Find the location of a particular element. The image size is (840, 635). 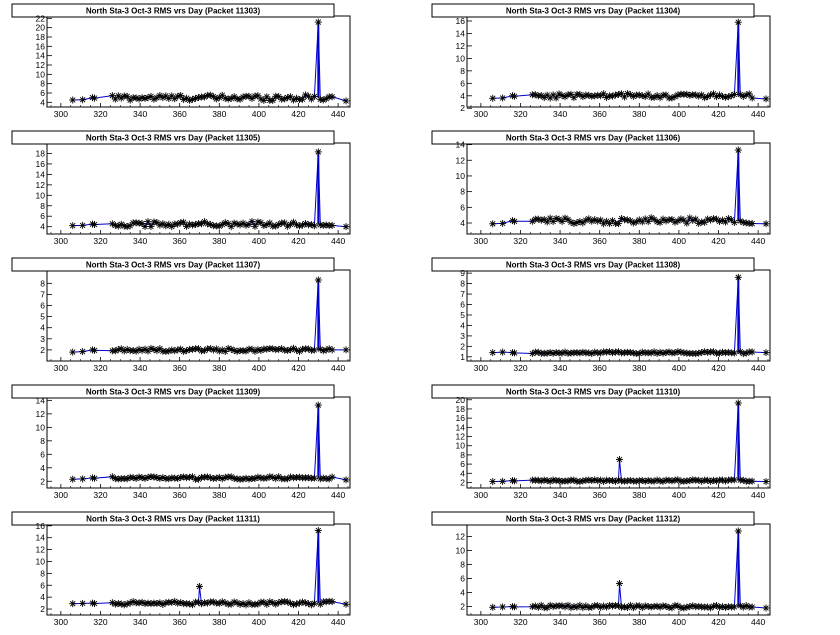

x-tick-label: 300 is located at coordinates (481, 622).